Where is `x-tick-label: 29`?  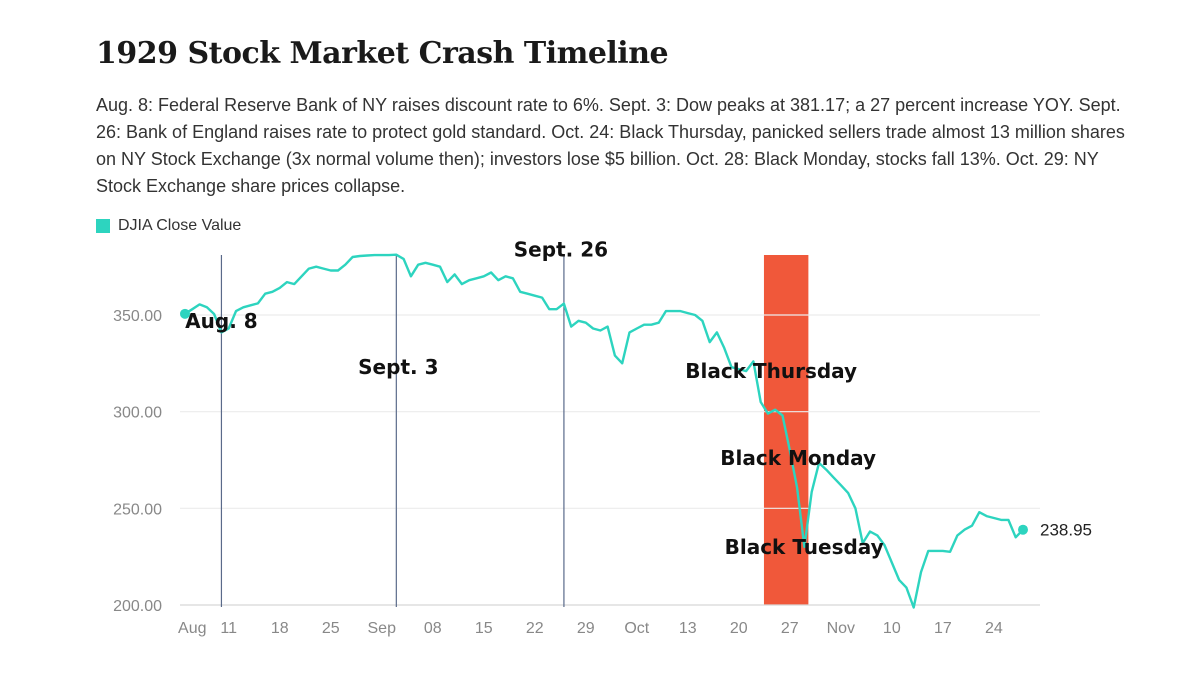 x-tick-label: 29 is located at coordinates (586, 628).